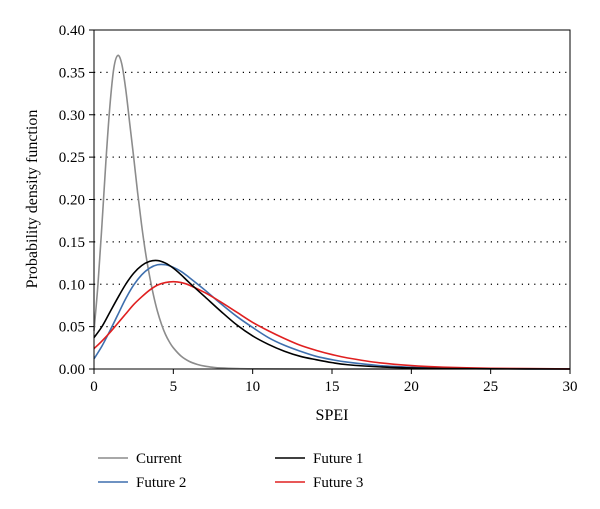 The height and width of the screenshot is (509, 600). What do you see at coordinates (72, 243) in the screenshot?
I see `y-tick-label: 0.15` at bounding box center [72, 243].